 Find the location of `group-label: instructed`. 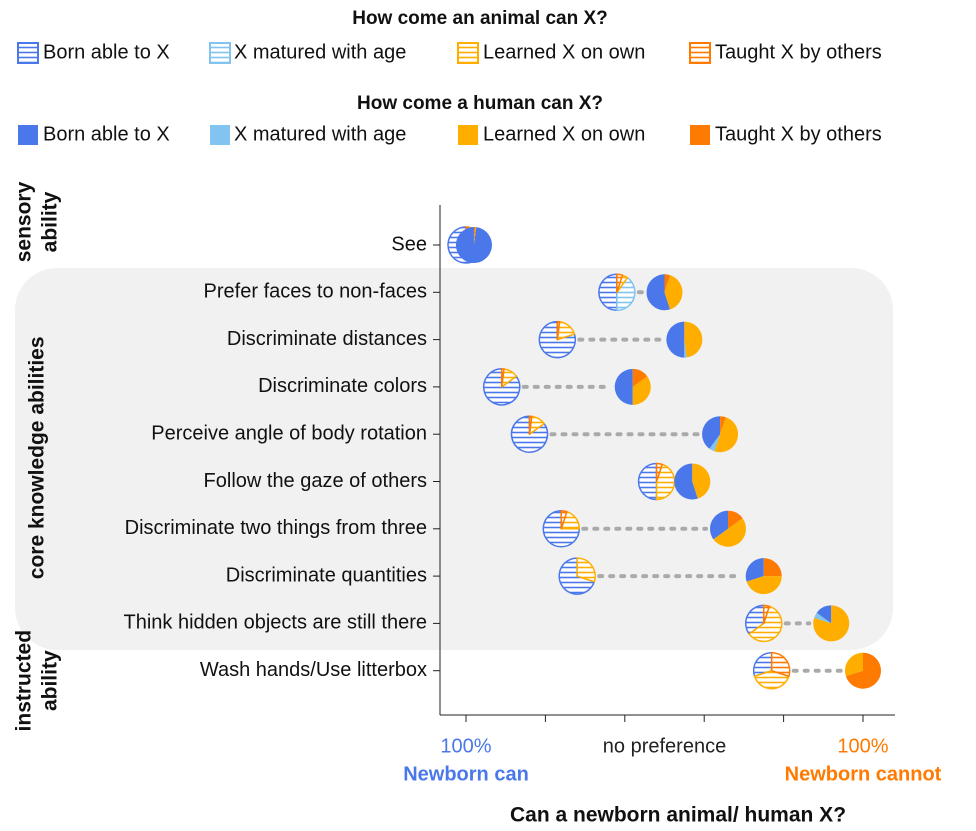

group-label: instructed is located at coordinates (24, 681).